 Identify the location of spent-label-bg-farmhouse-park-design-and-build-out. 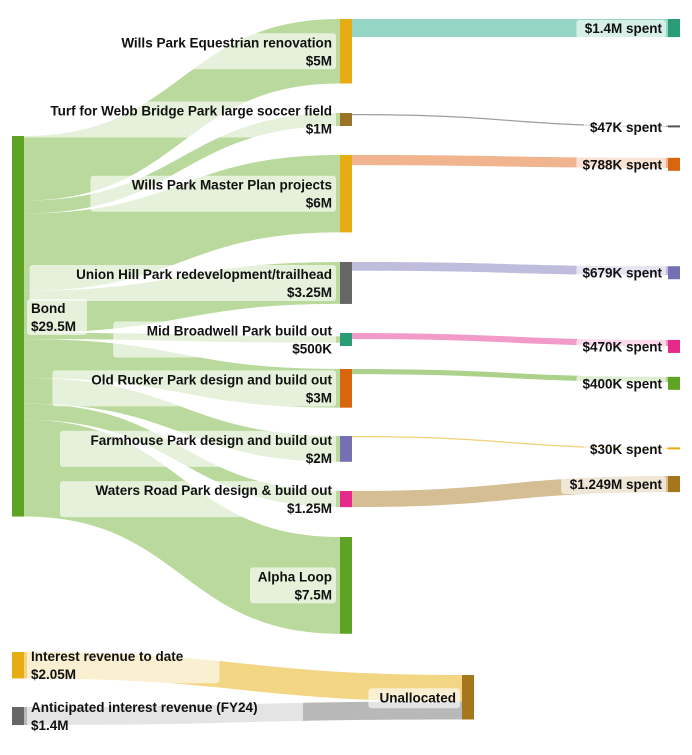
(625, 449).